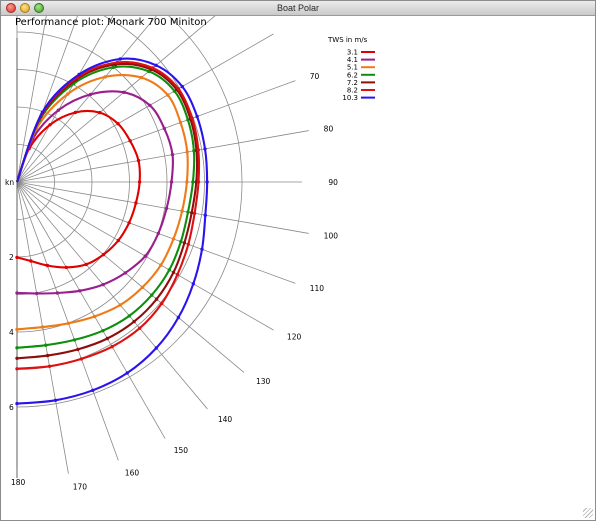 The image size is (596, 521). Describe the element at coordinates (329, 128) in the screenshot. I see `angle-tick-label: 80` at that location.